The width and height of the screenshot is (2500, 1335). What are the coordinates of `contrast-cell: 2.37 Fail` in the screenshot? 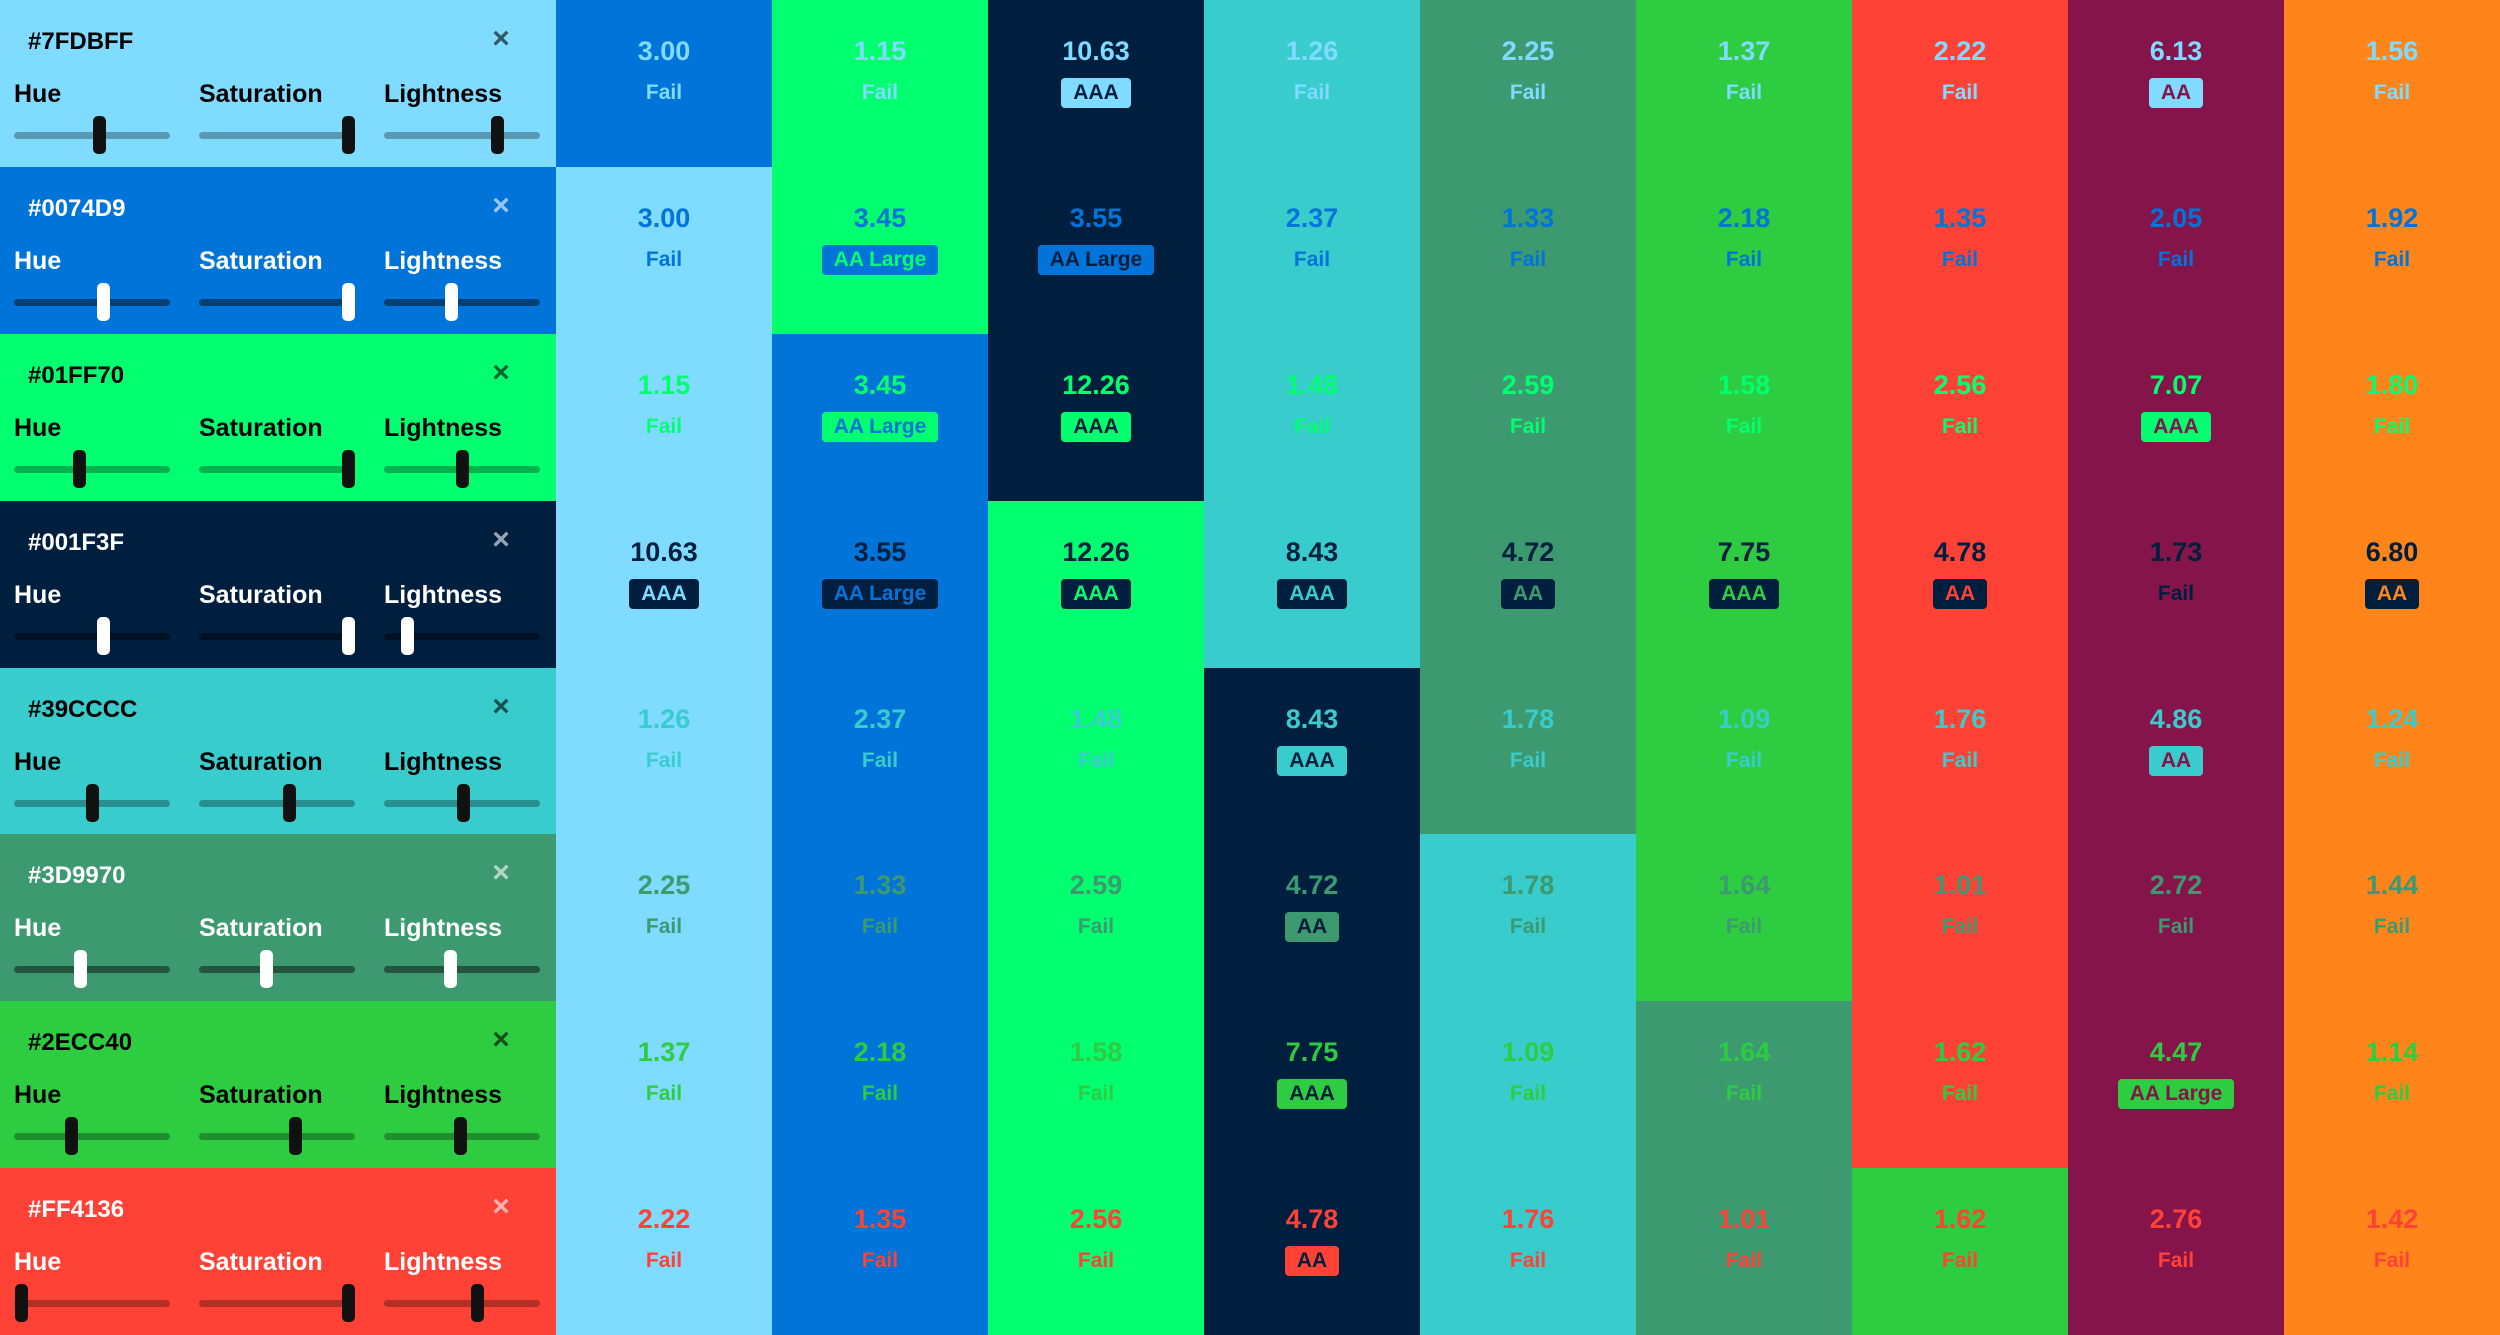 It's located at (880, 751).